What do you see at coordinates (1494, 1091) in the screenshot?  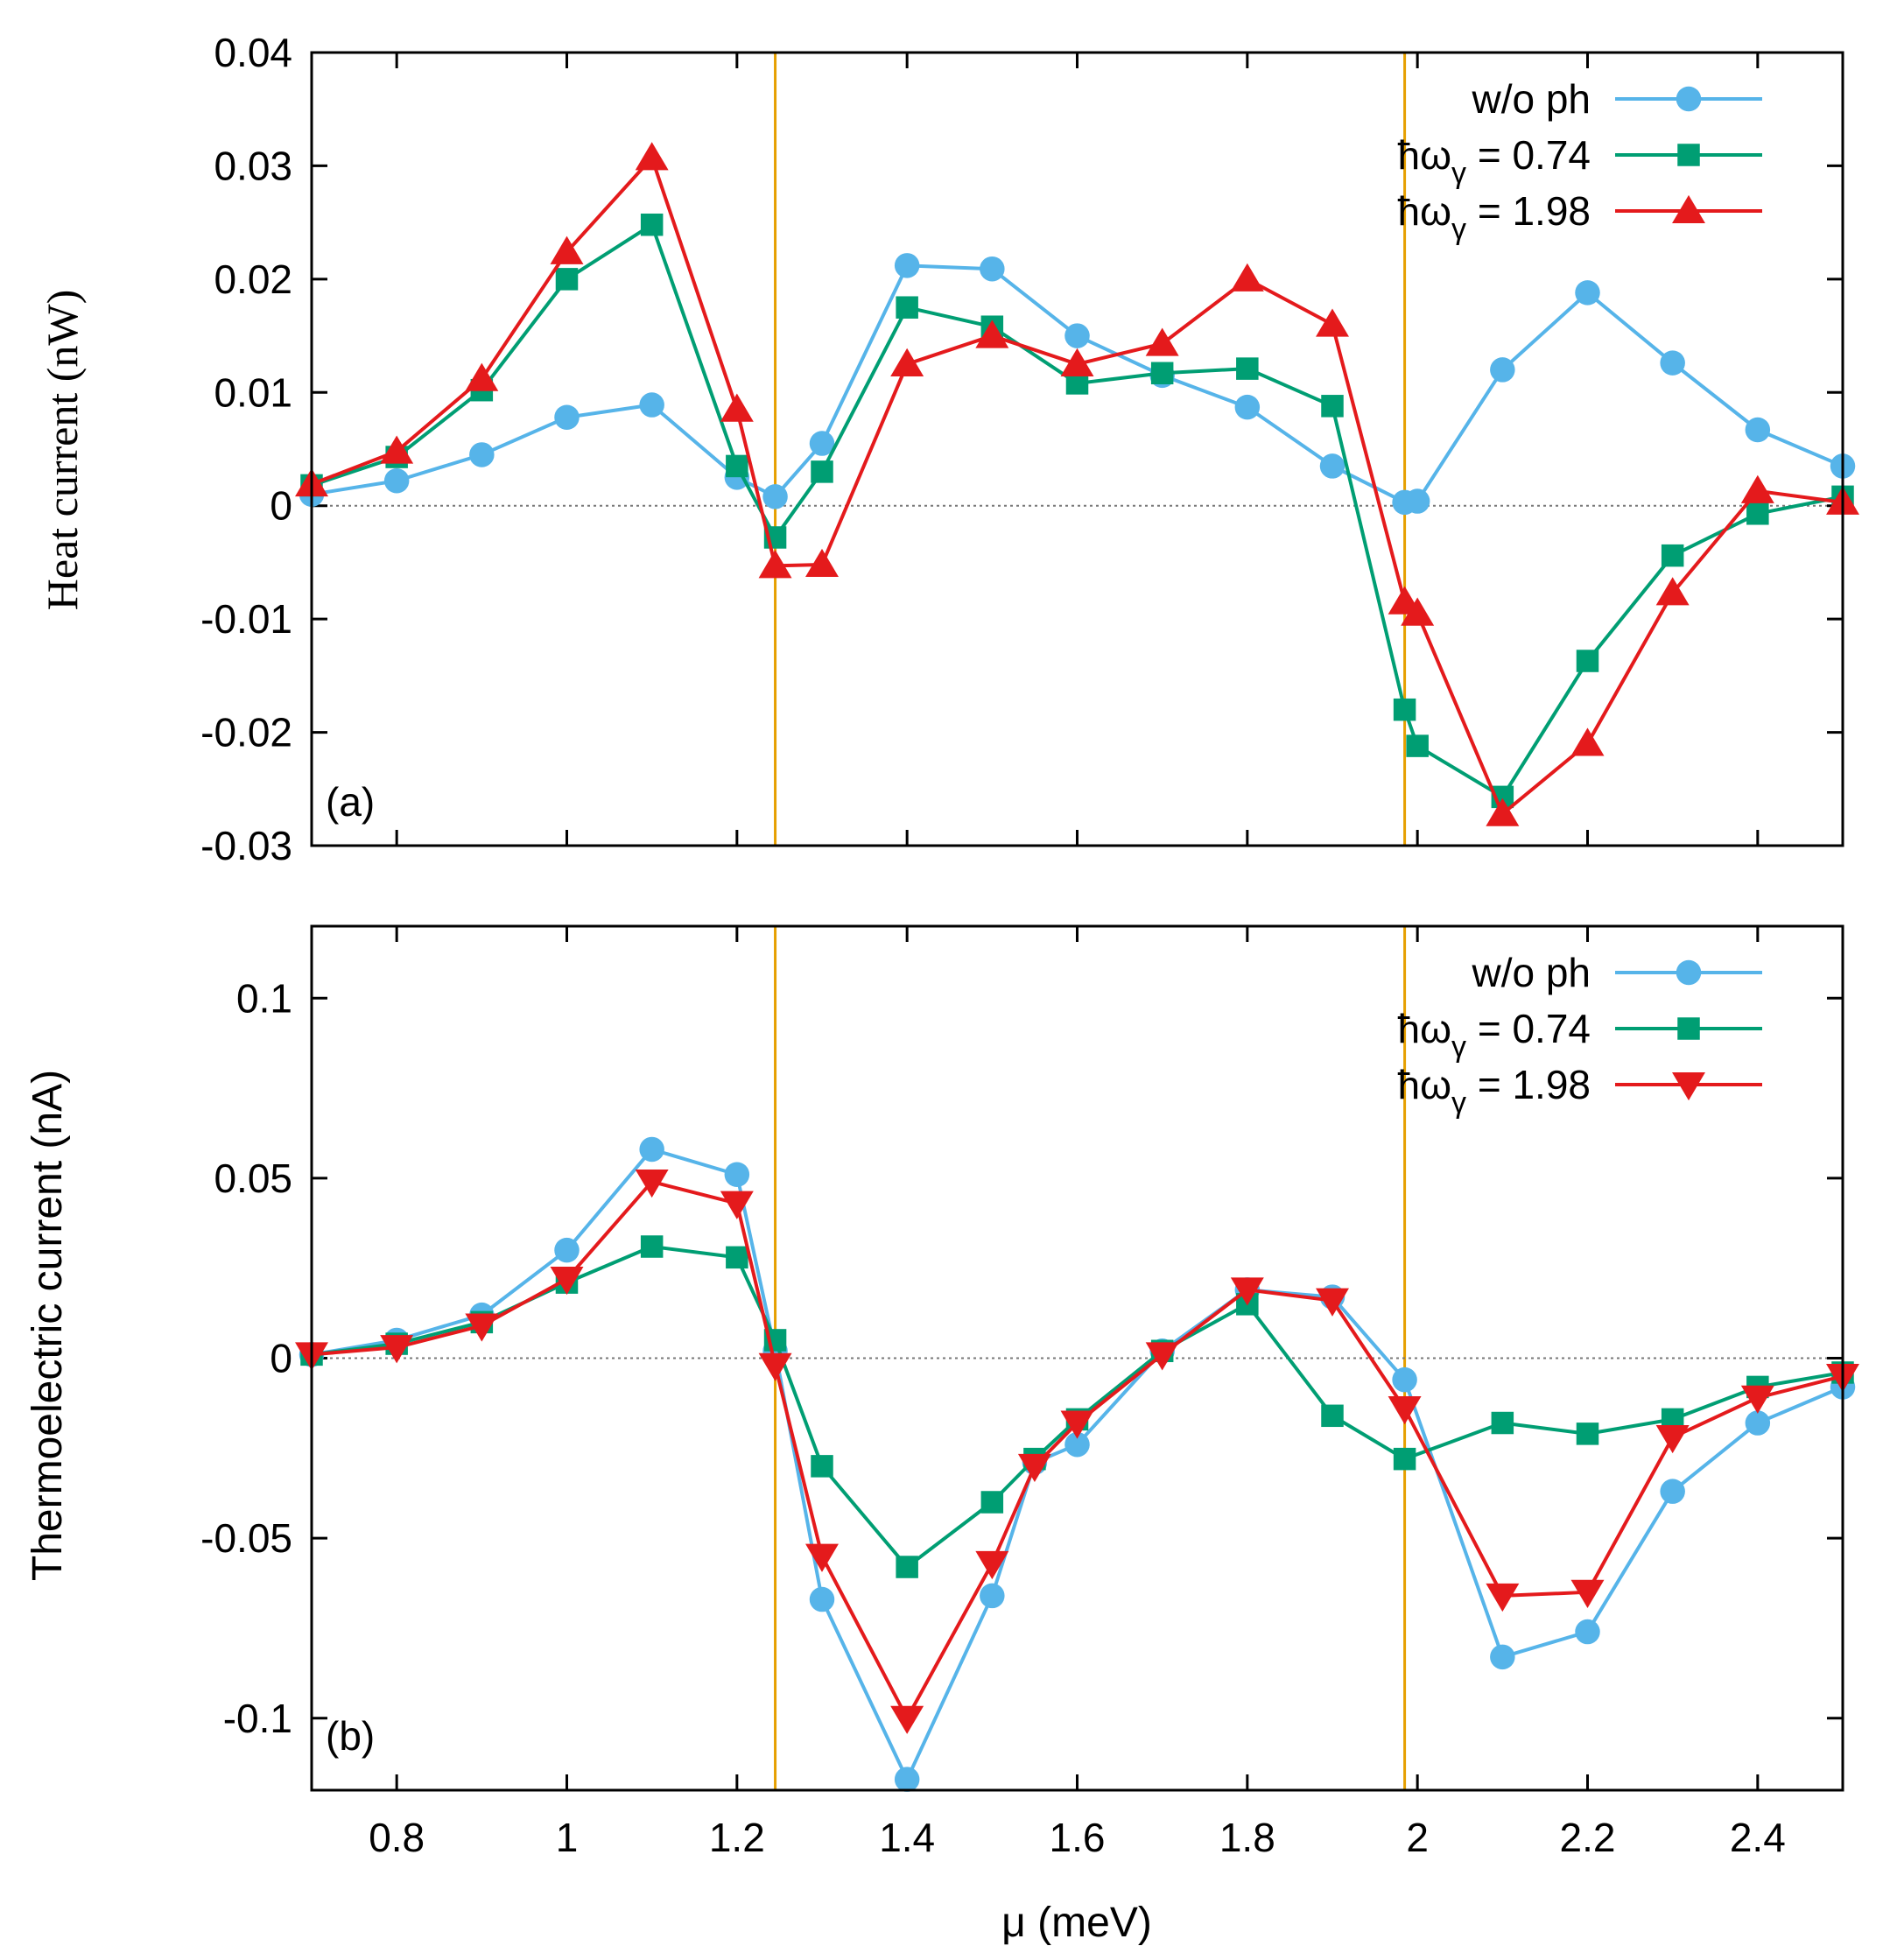 I see `panel-b-legend-label-2: ħωγ = 1.98` at bounding box center [1494, 1091].